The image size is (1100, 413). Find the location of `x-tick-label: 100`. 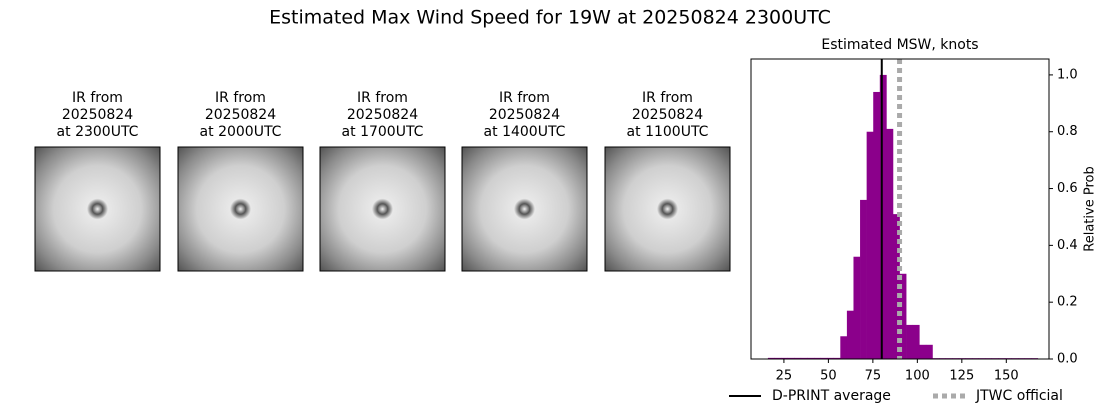

x-tick-label: 100 is located at coordinates (917, 376).